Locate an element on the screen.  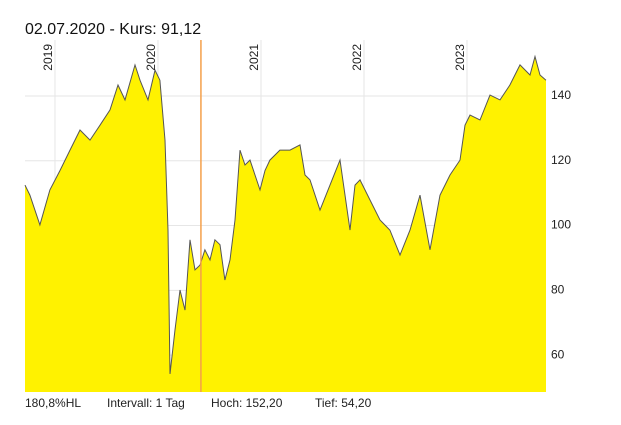
y-tick-label: 140 is located at coordinates (561, 95).